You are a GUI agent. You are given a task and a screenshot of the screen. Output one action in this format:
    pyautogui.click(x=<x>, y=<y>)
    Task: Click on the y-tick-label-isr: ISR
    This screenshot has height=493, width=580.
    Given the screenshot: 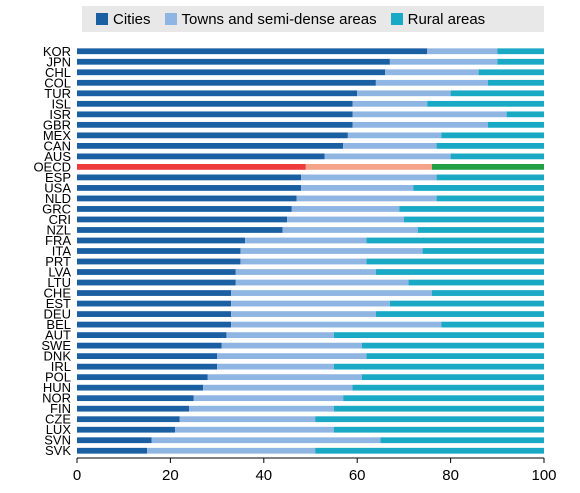 What is the action you would take?
    pyautogui.click(x=60, y=114)
    